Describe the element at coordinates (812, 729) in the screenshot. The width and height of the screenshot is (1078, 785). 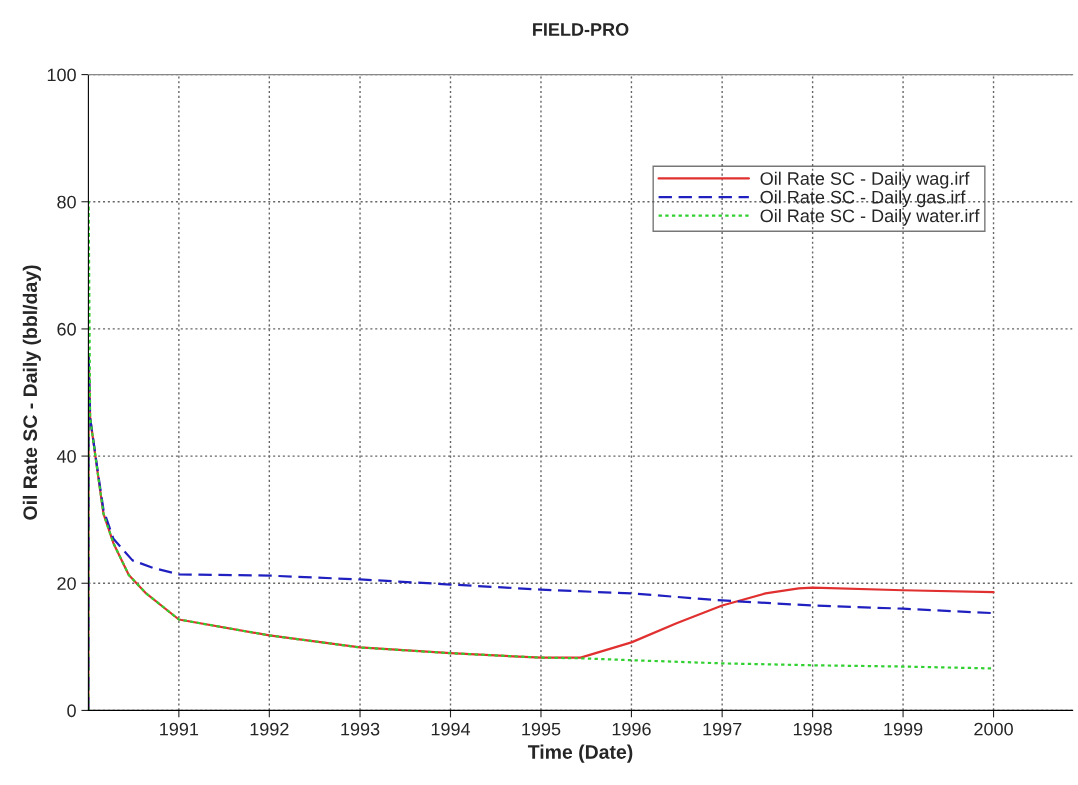
I see `x-tick-label: 1998` at that location.